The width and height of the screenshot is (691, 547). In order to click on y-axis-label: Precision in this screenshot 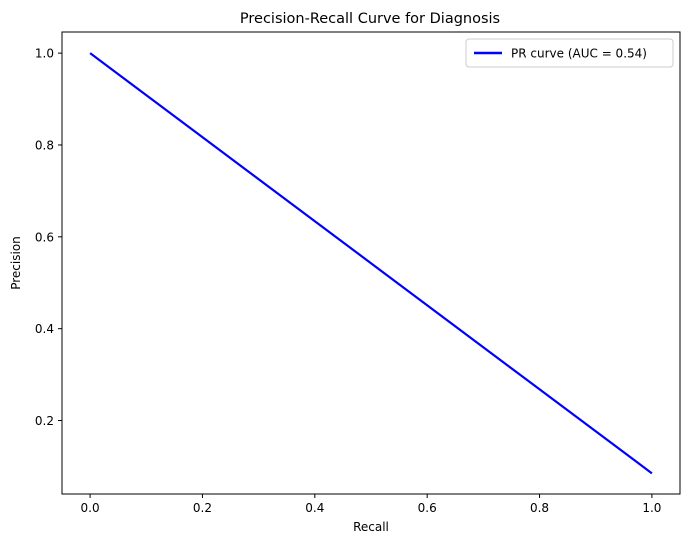, I will do `click(16, 263)`.